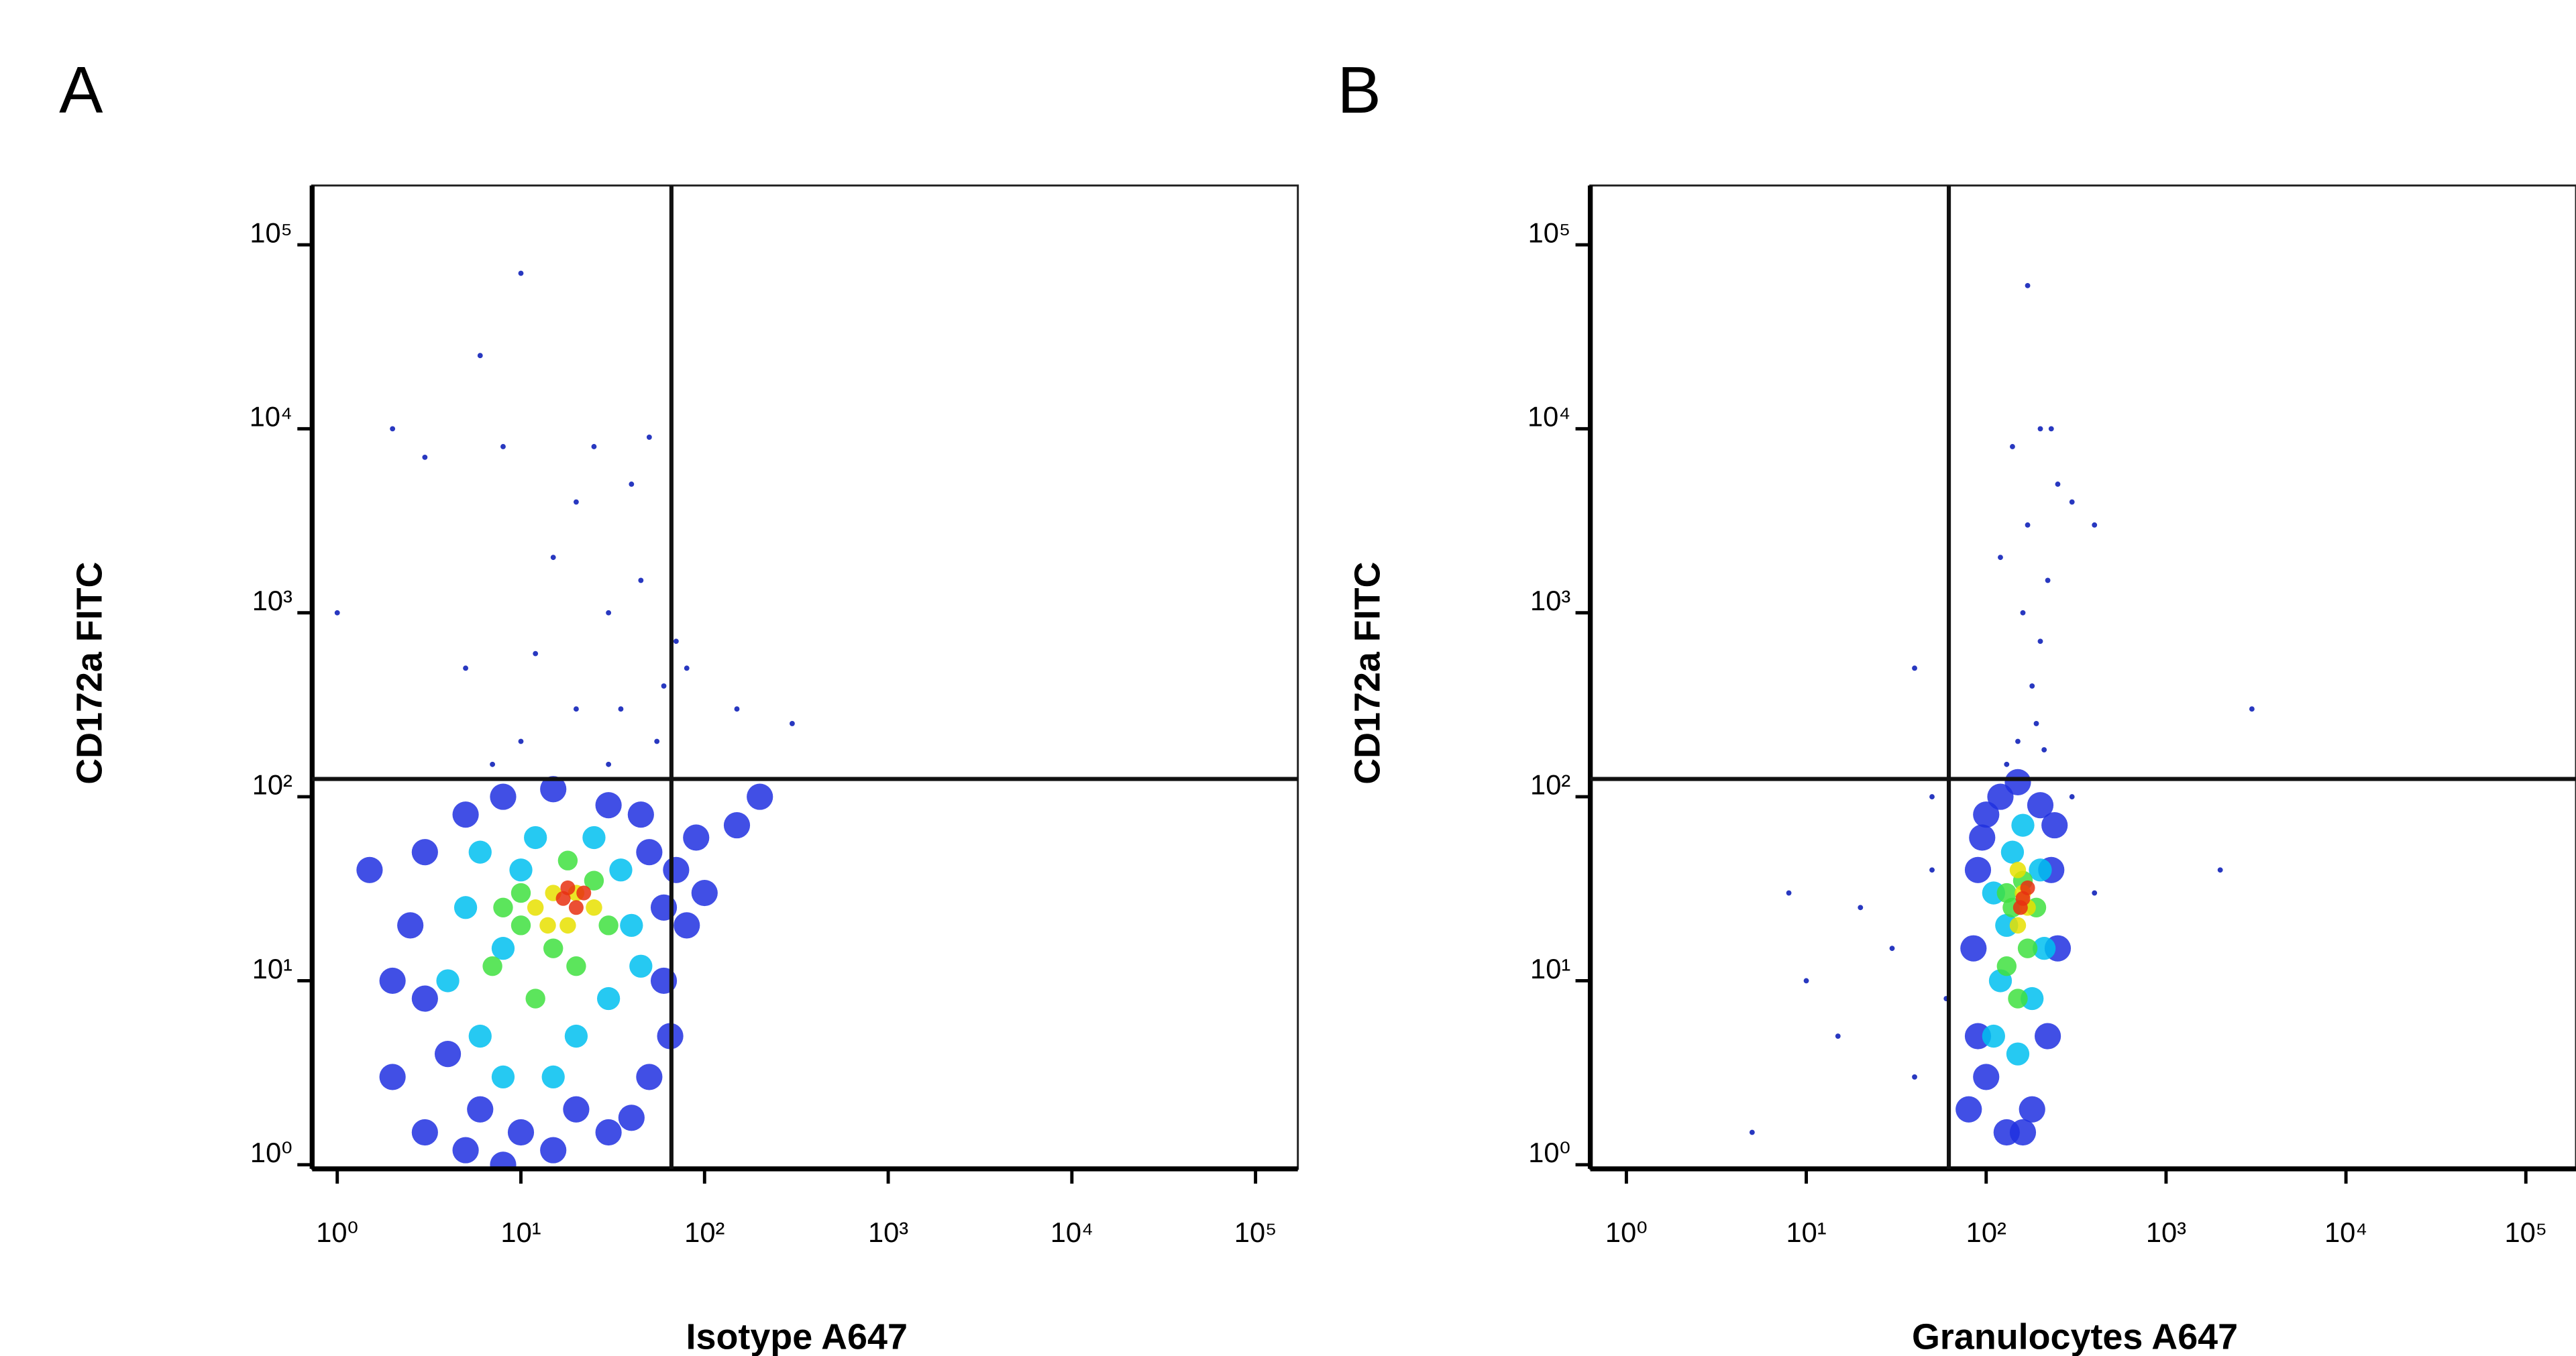 The image size is (2576, 1356). What do you see at coordinates (1550, 784) in the screenshot?
I see `y-tick-label: 10²` at bounding box center [1550, 784].